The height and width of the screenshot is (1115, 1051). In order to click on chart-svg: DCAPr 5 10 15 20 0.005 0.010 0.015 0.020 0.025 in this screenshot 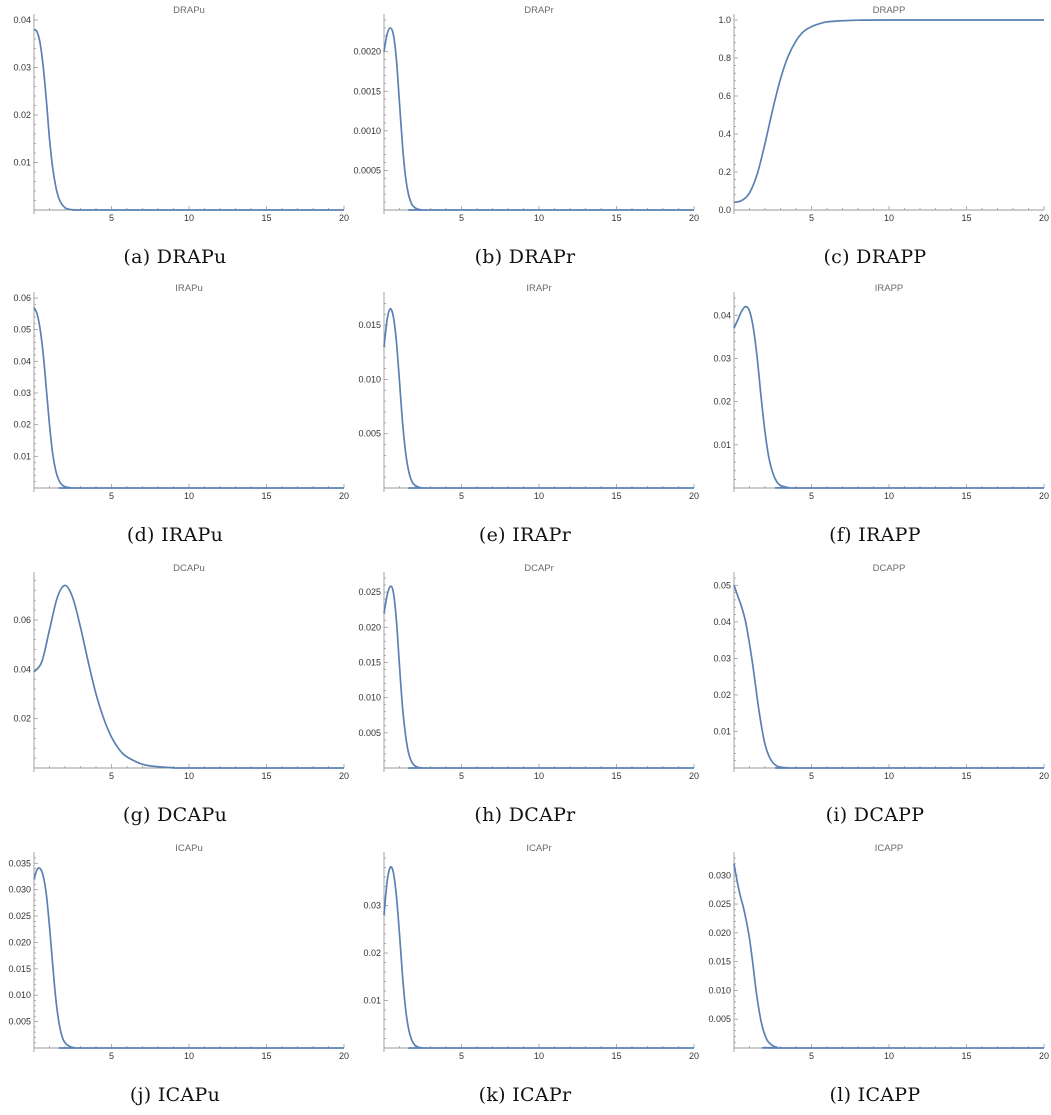, I will do `click(528, 672)`.